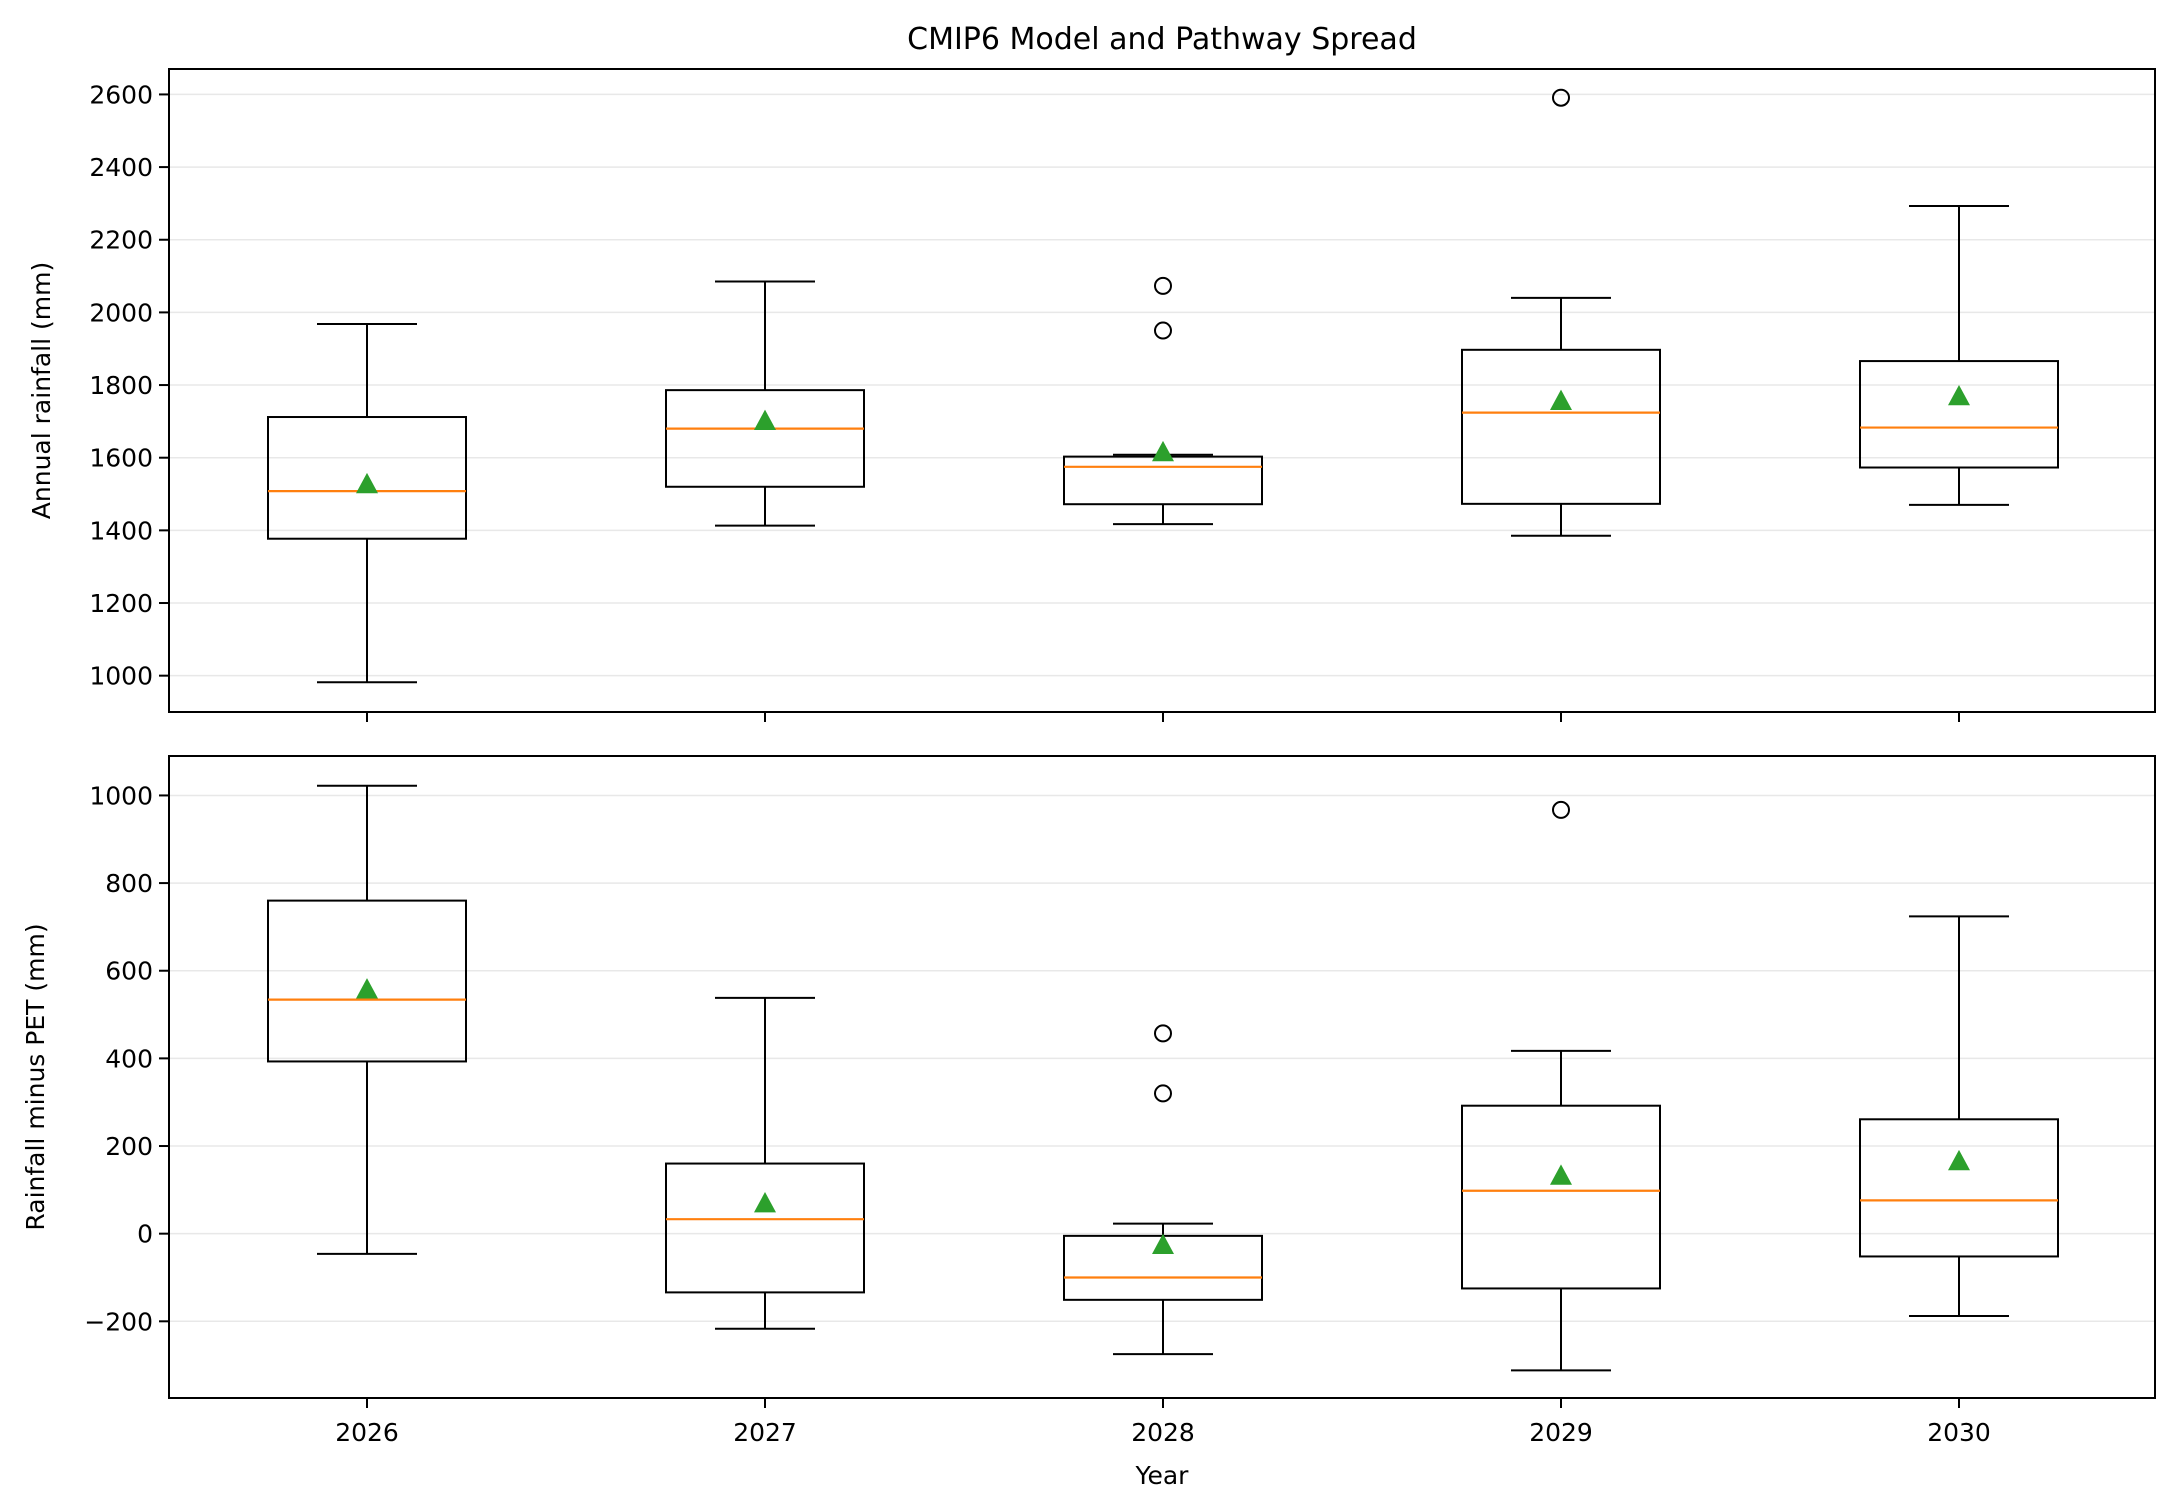 This screenshot has width=2176, height=1512. I want to click on x-axis-label: Year, so click(1162, 1475).